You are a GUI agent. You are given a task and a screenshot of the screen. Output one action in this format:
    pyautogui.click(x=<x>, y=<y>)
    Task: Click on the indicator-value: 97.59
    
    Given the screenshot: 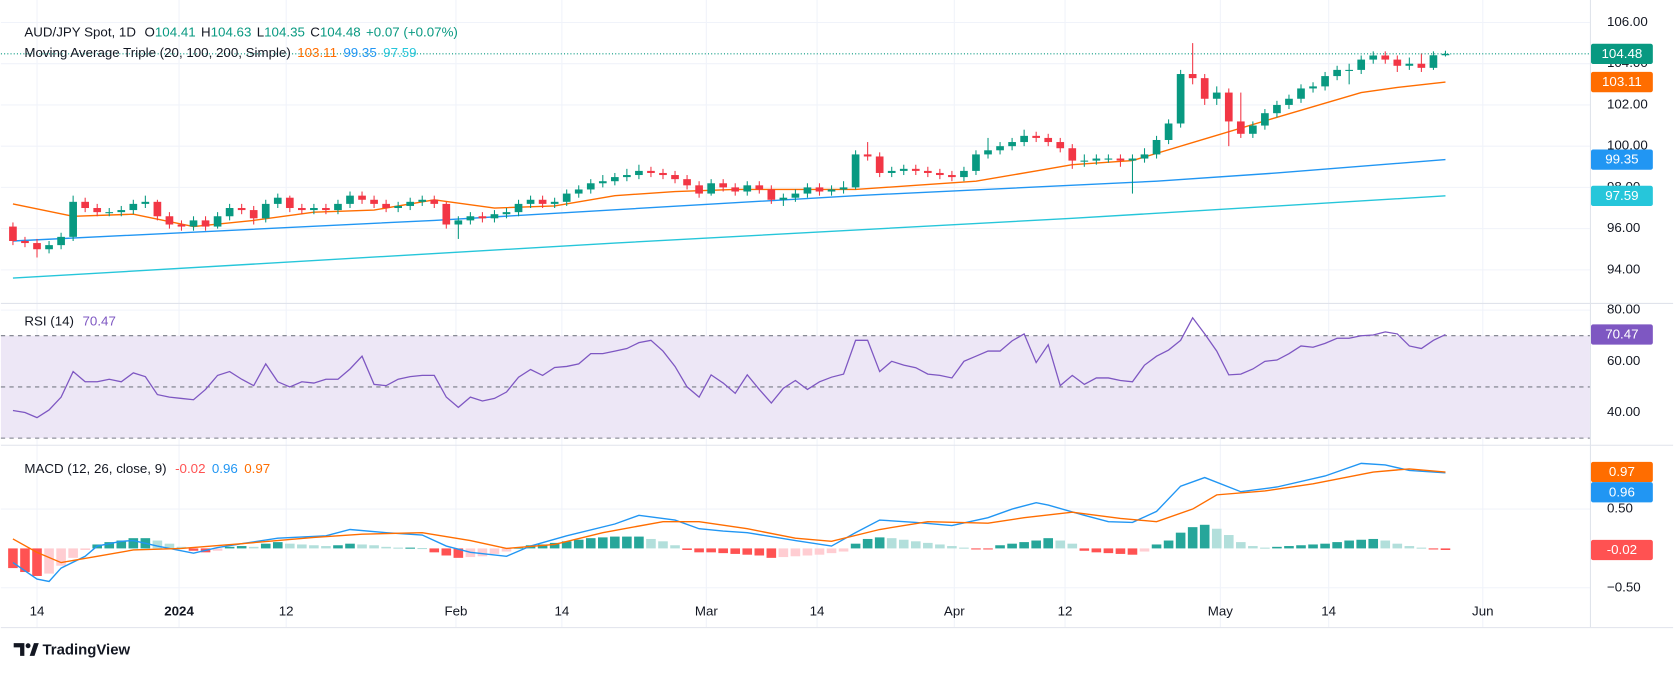 What is the action you would take?
    pyautogui.click(x=399, y=52)
    